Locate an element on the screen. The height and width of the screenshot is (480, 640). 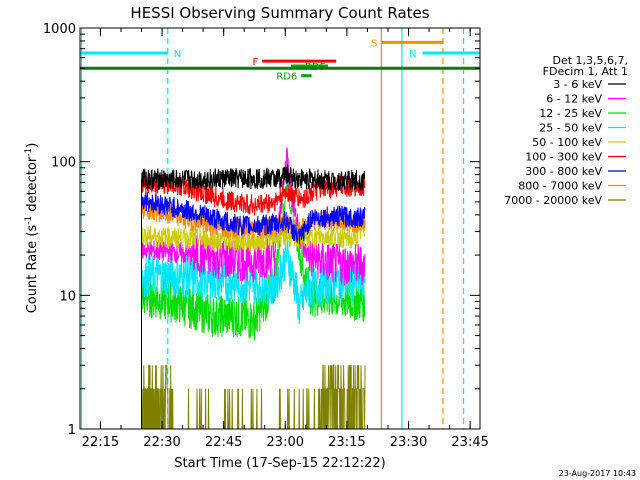
state-bar-label: RD6 is located at coordinates (286, 77).